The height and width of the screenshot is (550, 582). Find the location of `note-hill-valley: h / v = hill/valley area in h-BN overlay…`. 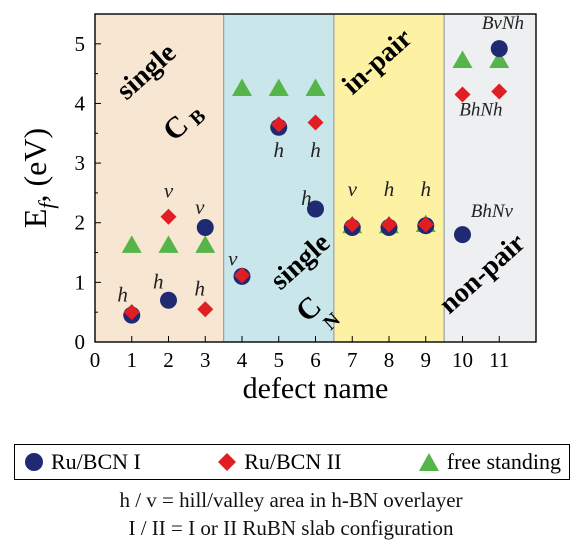

note-hill-valley: h / v = hill/valley area in h-BN overlay… is located at coordinates (291, 500).